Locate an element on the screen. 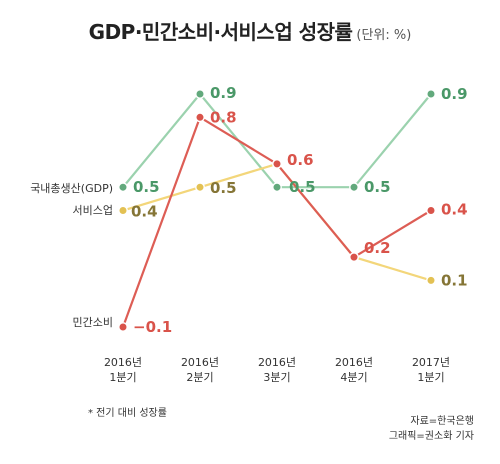 The width and height of the screenshot is (500, 464). series-name-2: 민간소비 is located at coordinates (93, 322).